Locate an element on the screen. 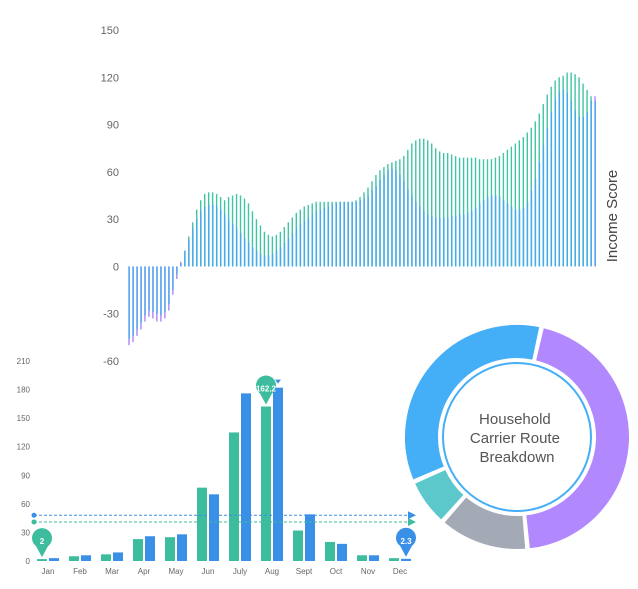  max-marker is located at coordinates (278, 381).